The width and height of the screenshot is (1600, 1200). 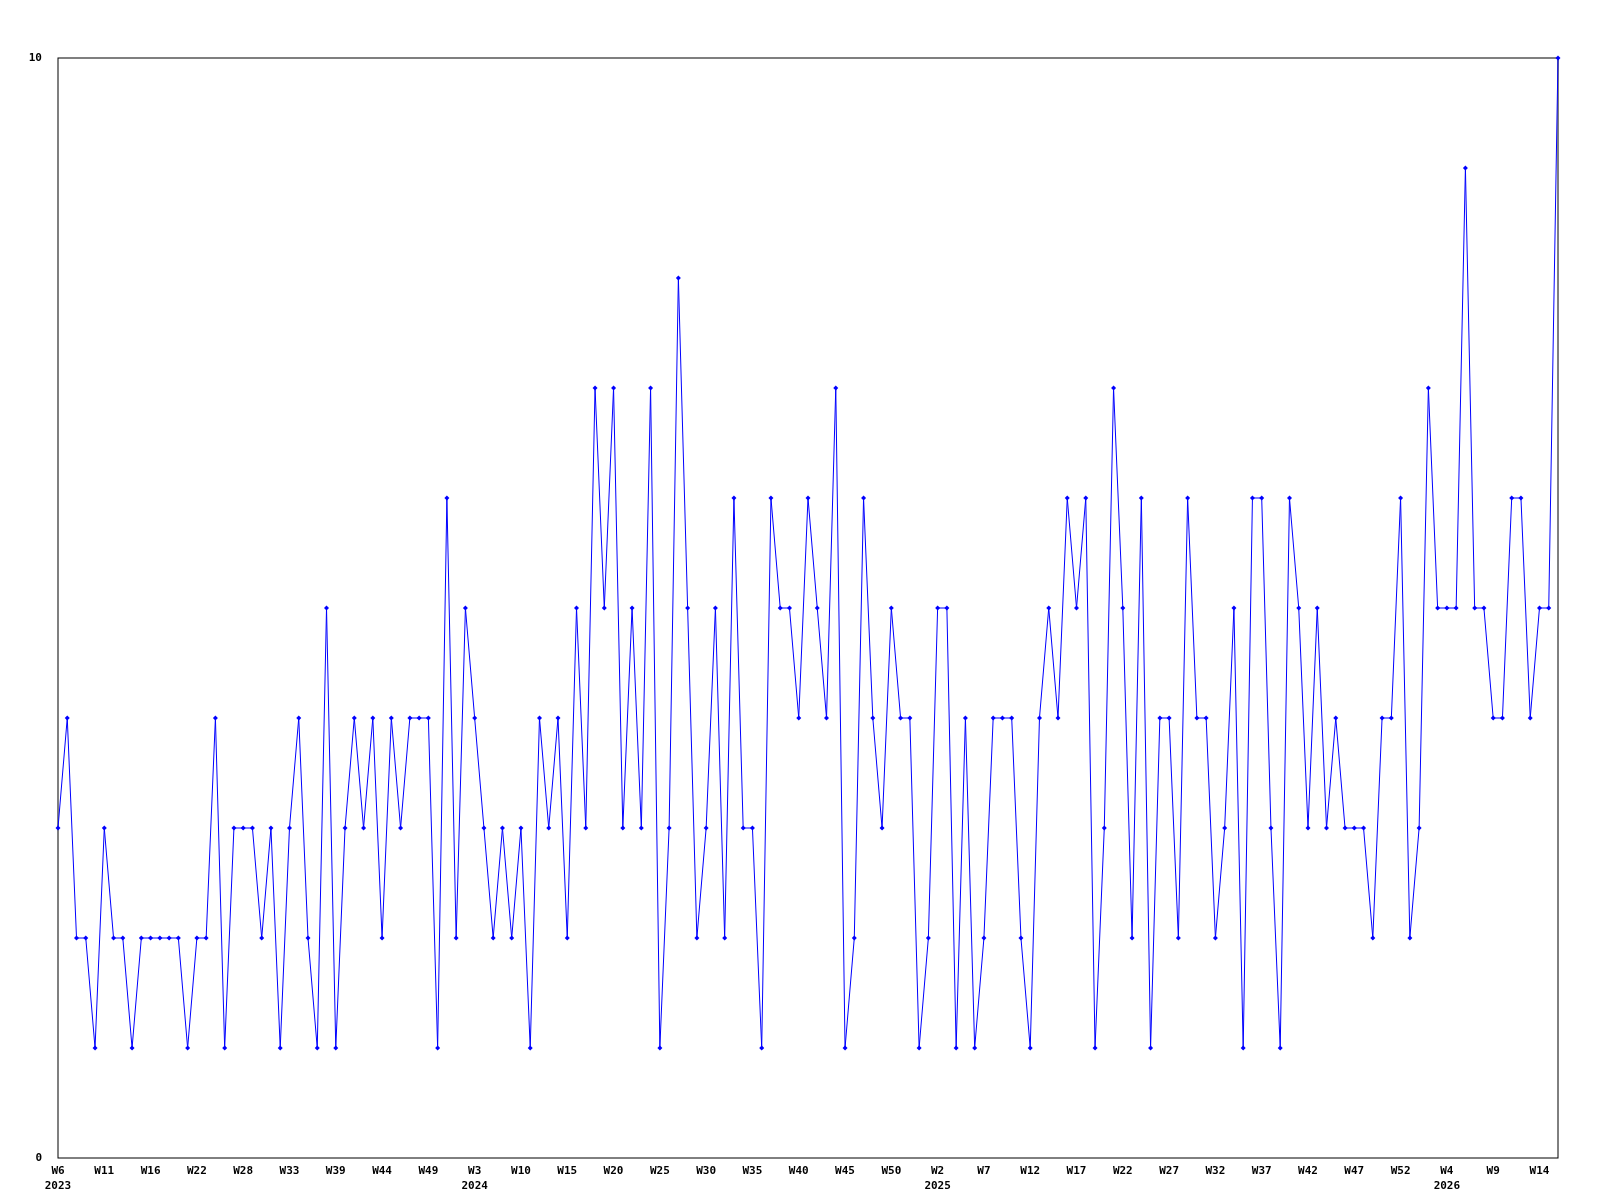 I want to click on x-tick-label: W44, so click(x=382, y=1170).